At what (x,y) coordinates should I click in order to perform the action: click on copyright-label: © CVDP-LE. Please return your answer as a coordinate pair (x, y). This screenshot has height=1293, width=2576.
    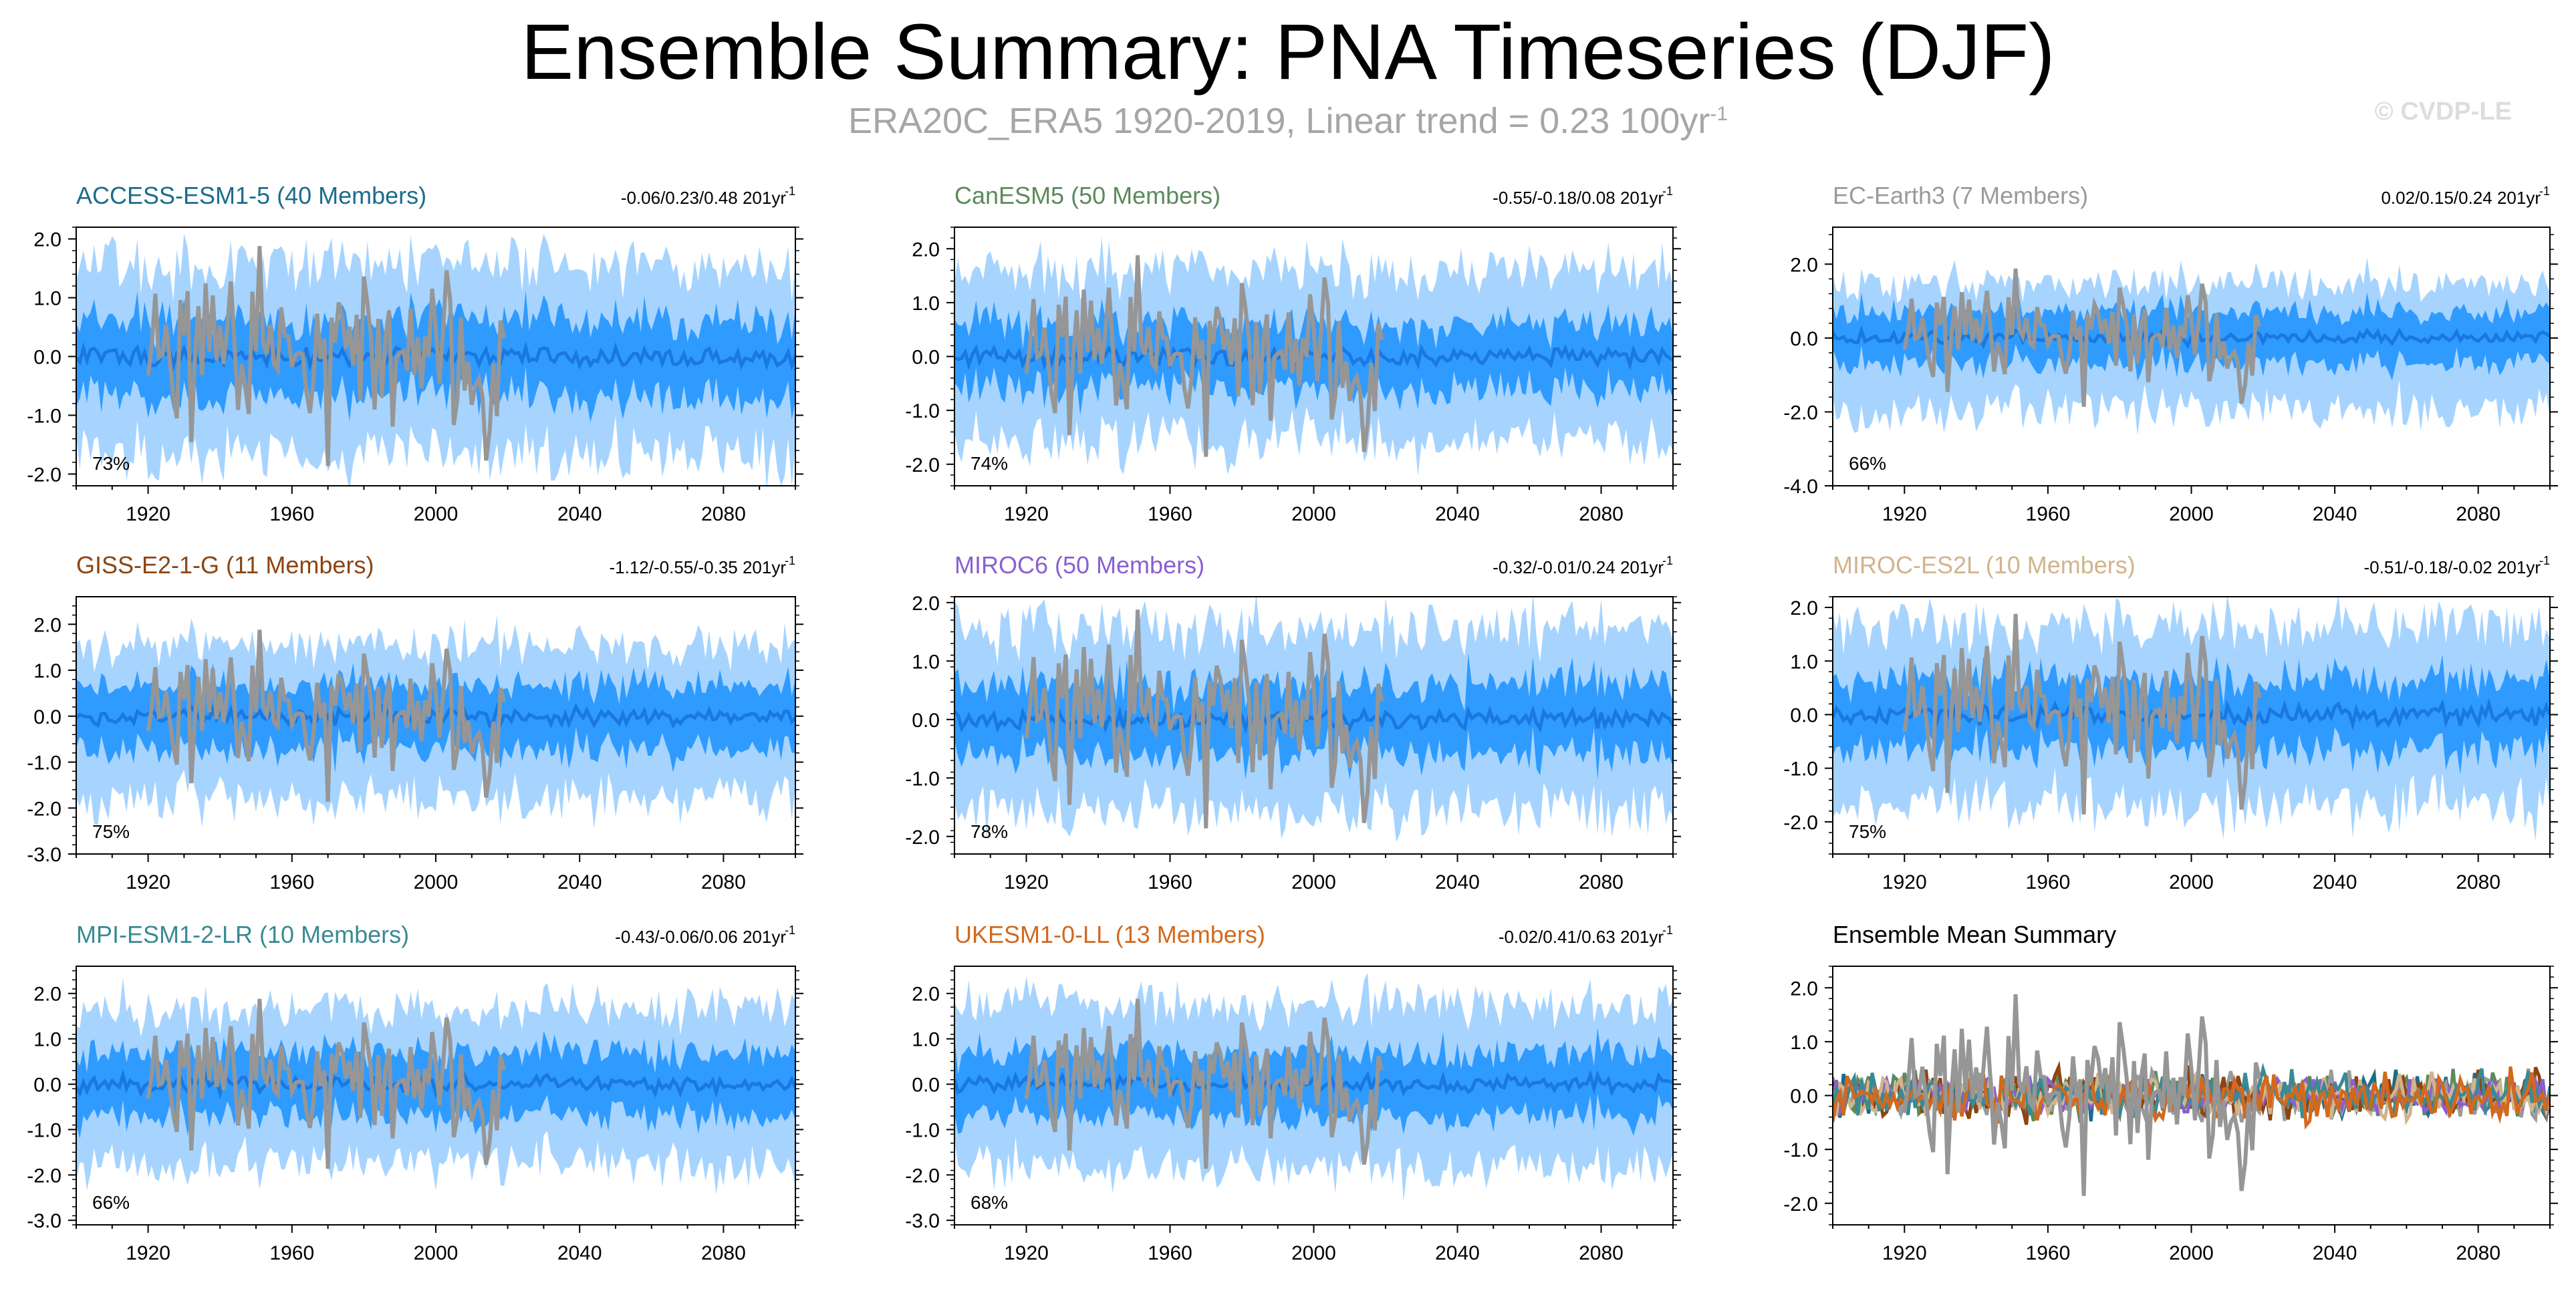
    Looking at the image, I should click on (2443, 112).